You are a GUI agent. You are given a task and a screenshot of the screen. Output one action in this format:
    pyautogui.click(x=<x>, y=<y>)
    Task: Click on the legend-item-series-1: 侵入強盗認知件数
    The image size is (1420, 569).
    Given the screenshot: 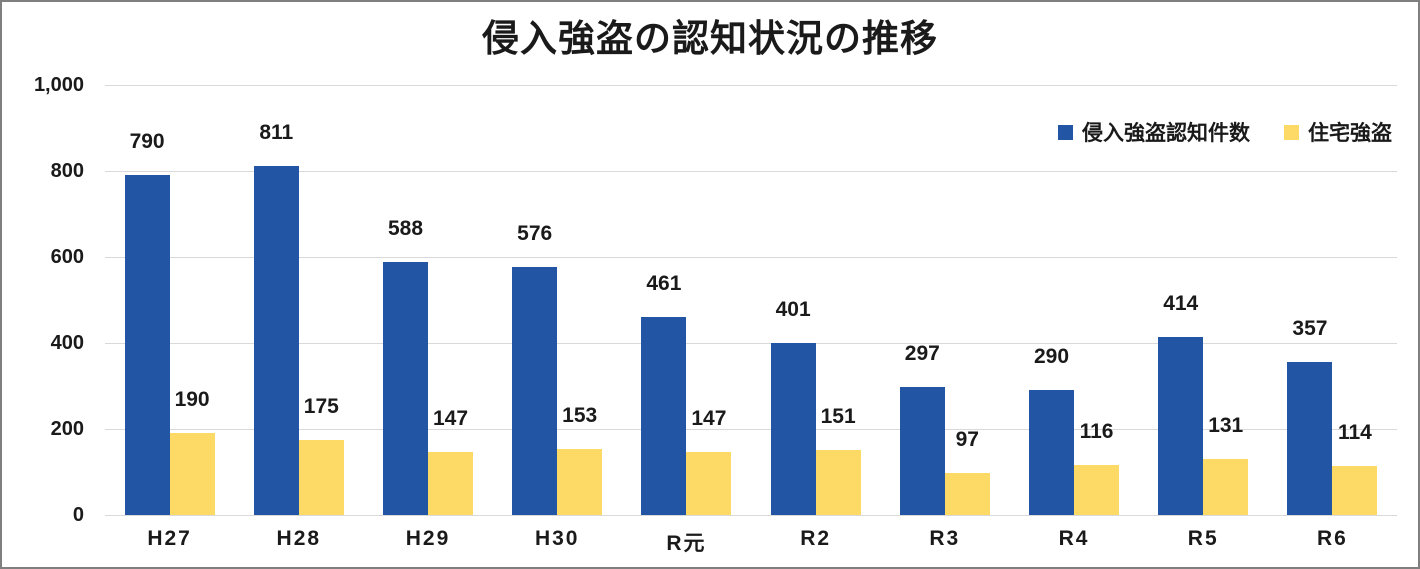 What is the action you would take?
    pyautogui.click(x=1154, y=132)
    